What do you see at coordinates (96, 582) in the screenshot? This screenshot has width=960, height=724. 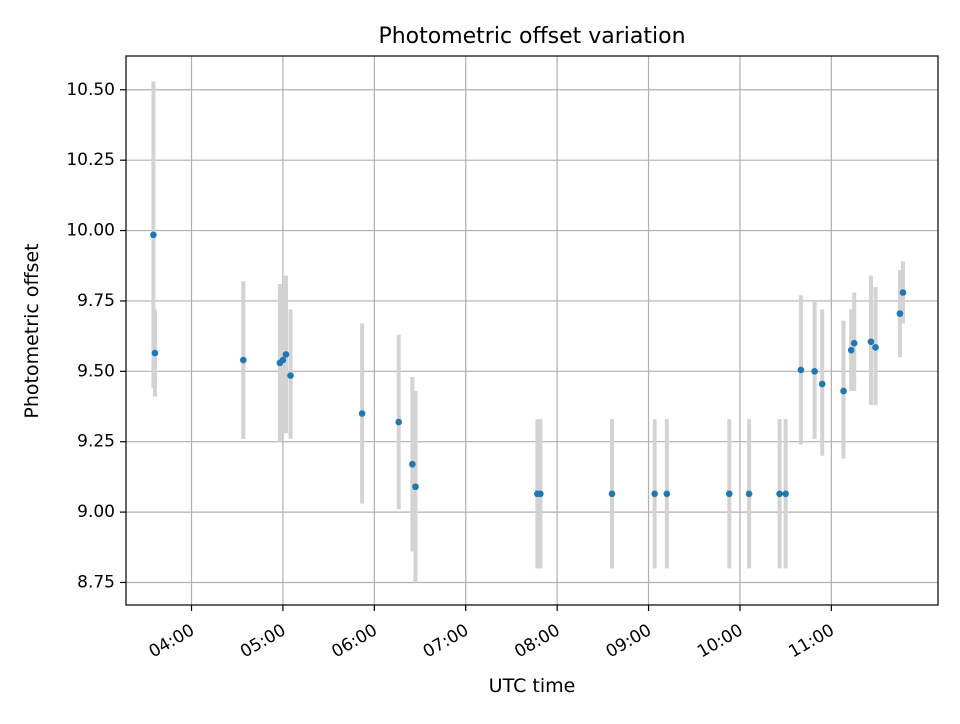 I see `y-tick-label: 8.75` at bounding box center [96, 582].